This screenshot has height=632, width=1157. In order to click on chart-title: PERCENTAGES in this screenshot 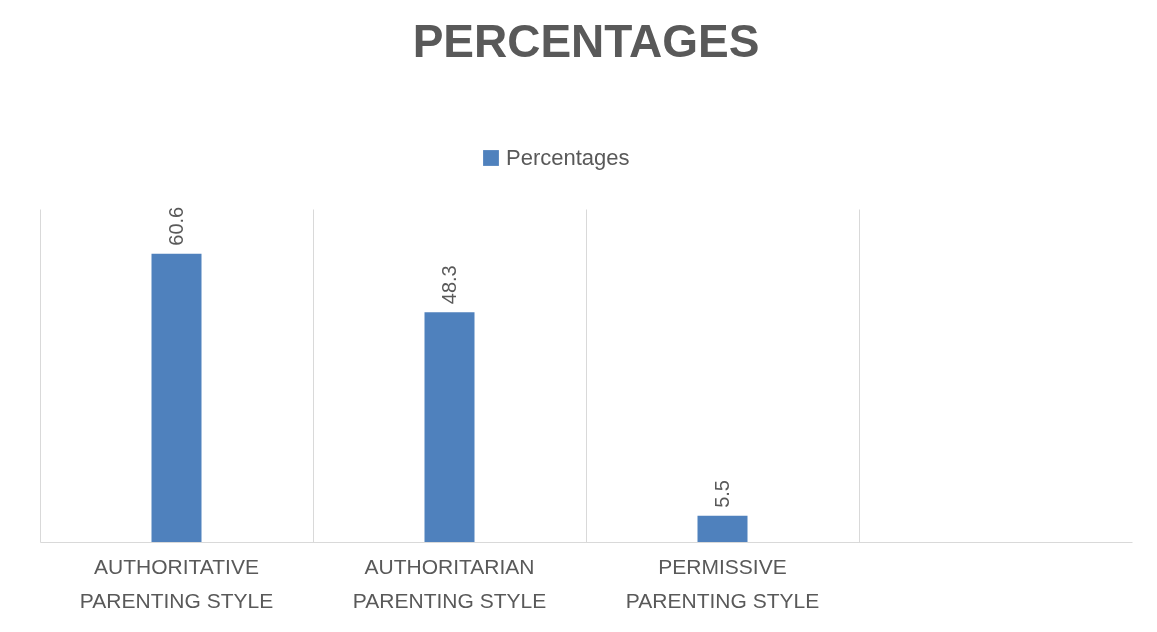, I will do `click(586, 41)`.